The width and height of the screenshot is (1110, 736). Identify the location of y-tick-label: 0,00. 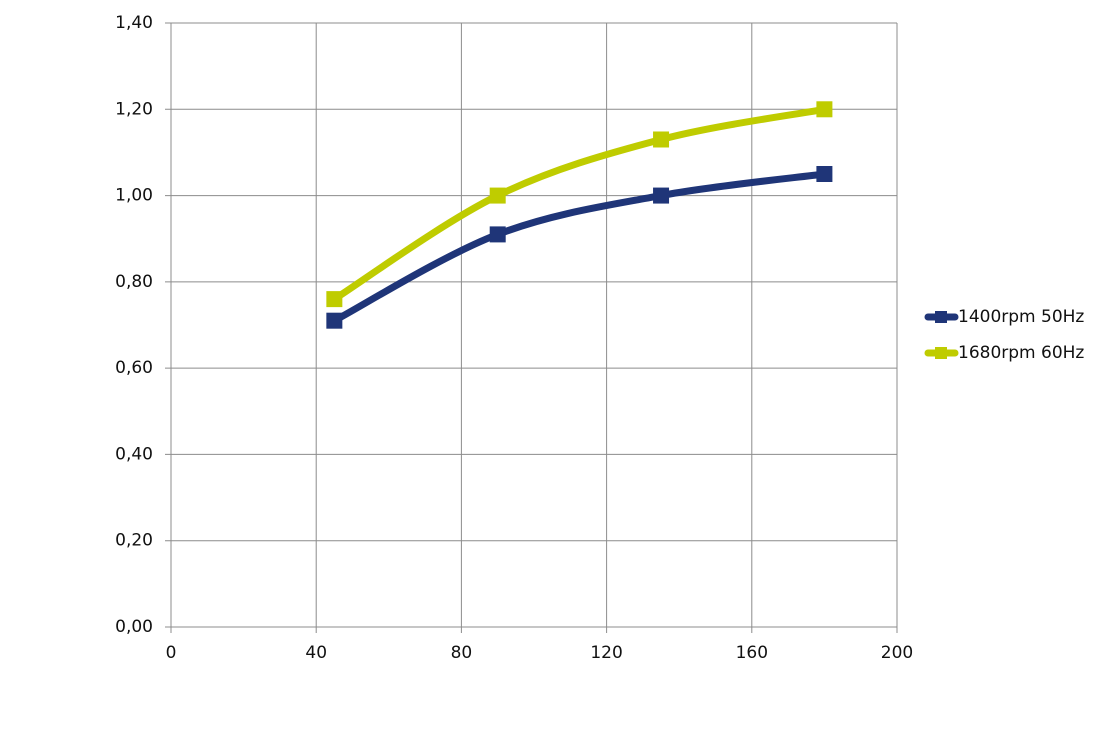
(134, 627).